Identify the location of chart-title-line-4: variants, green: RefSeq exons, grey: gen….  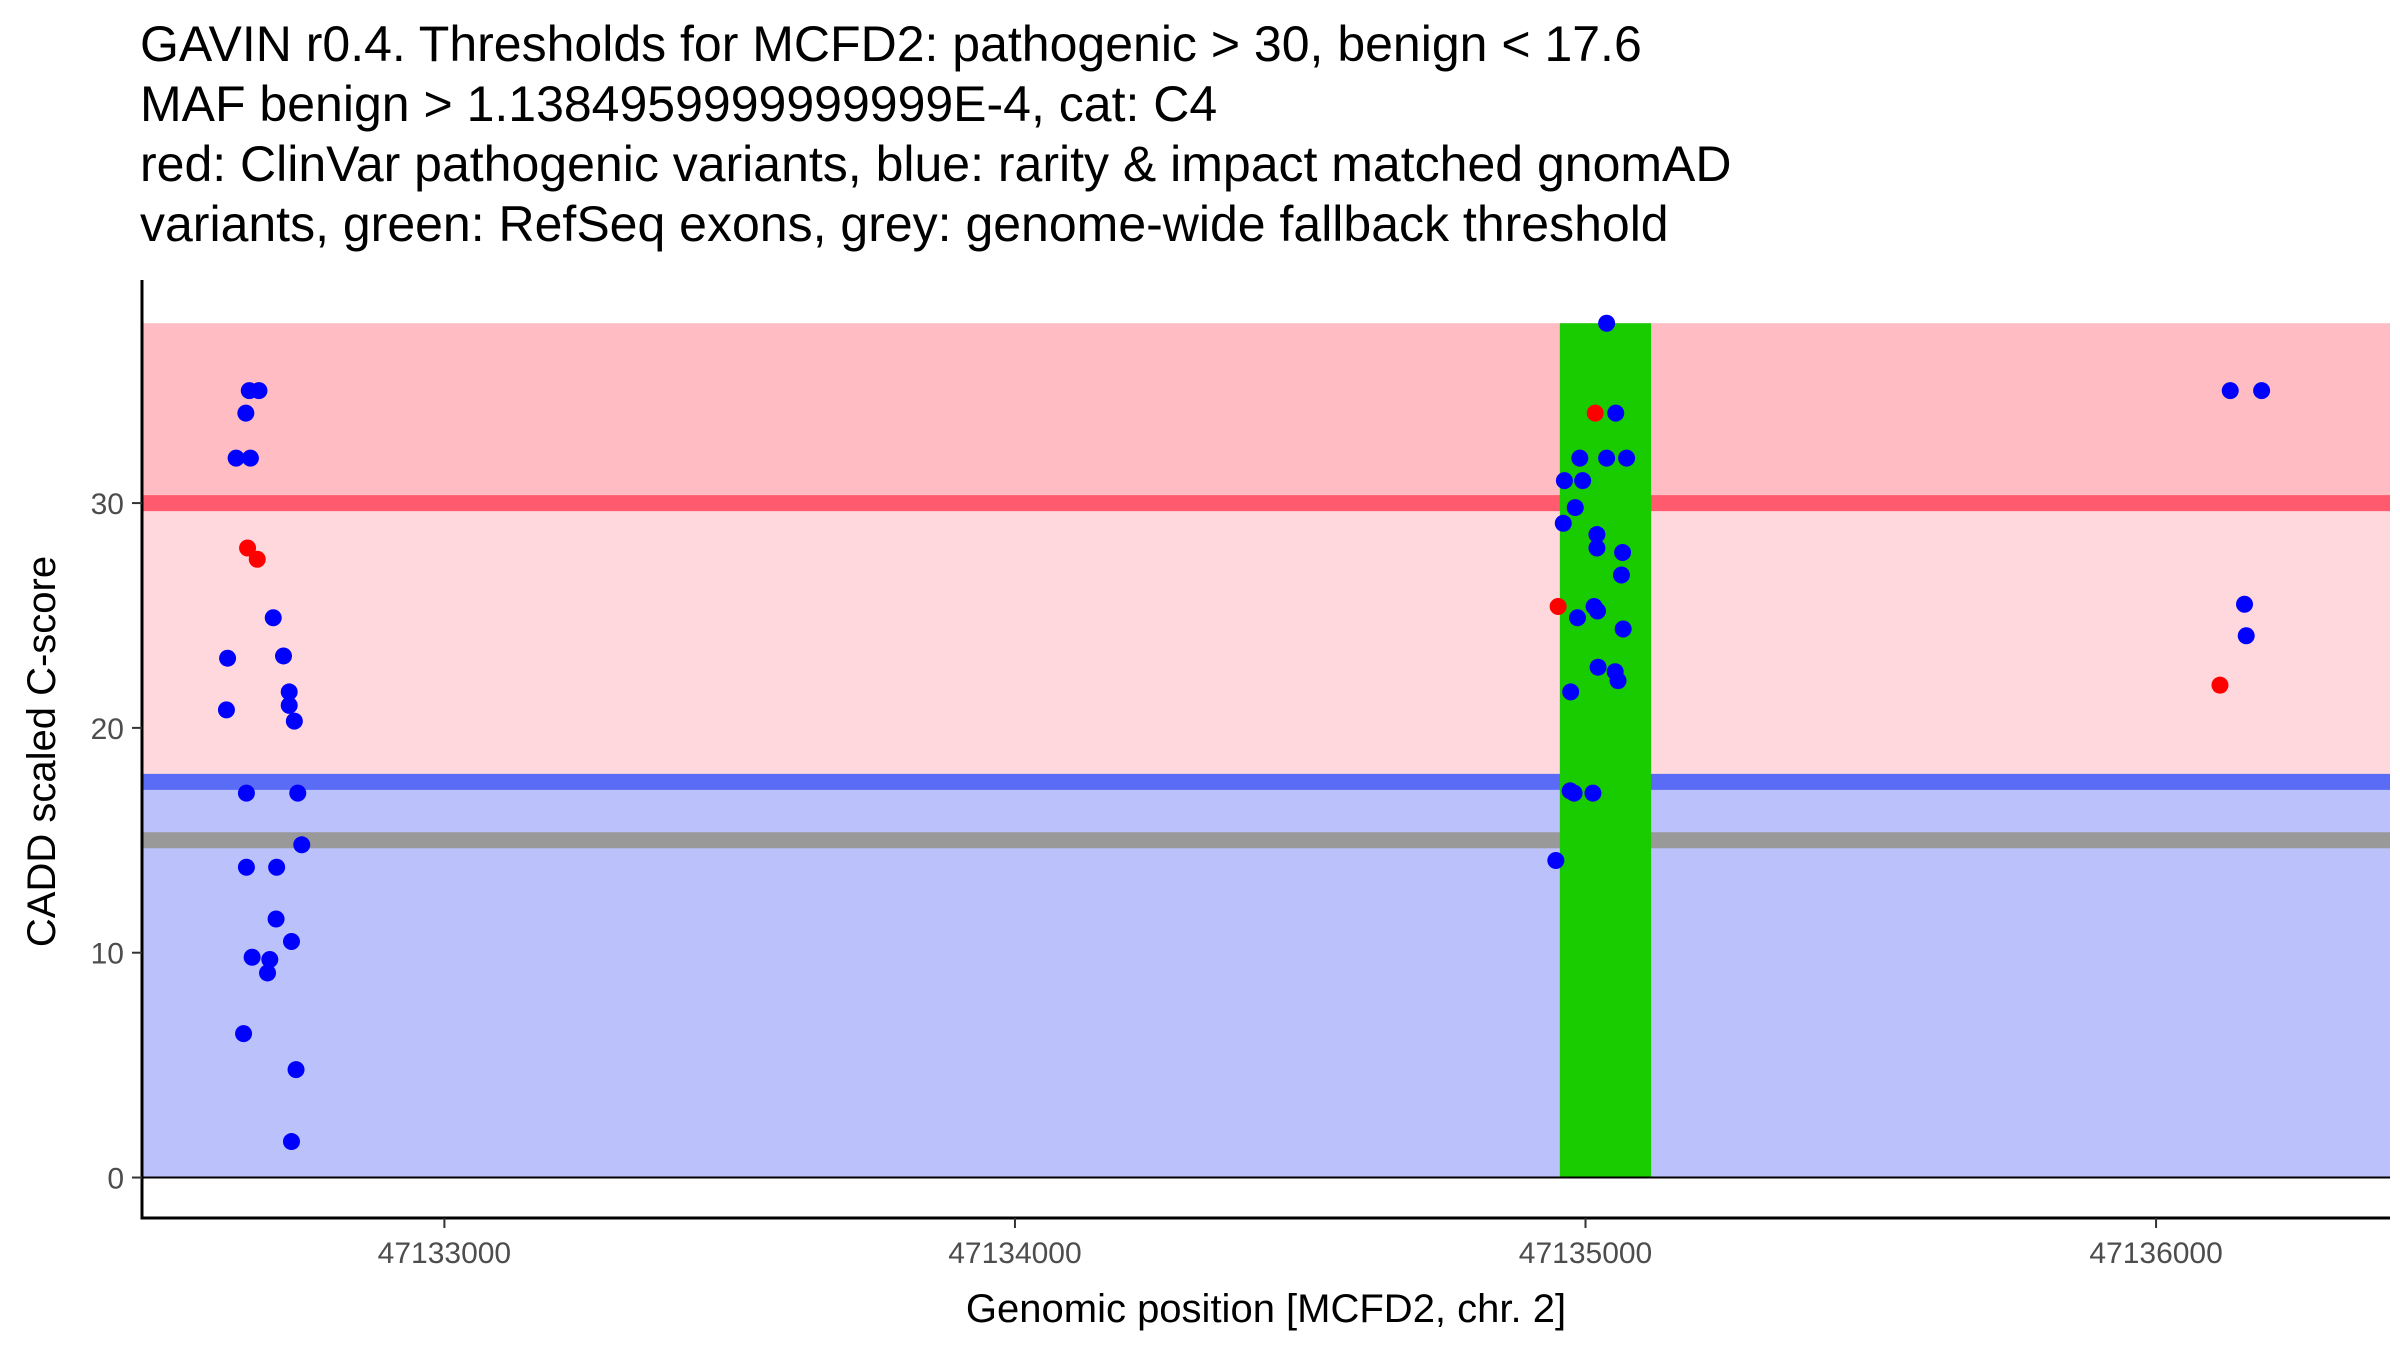
(904, 224).